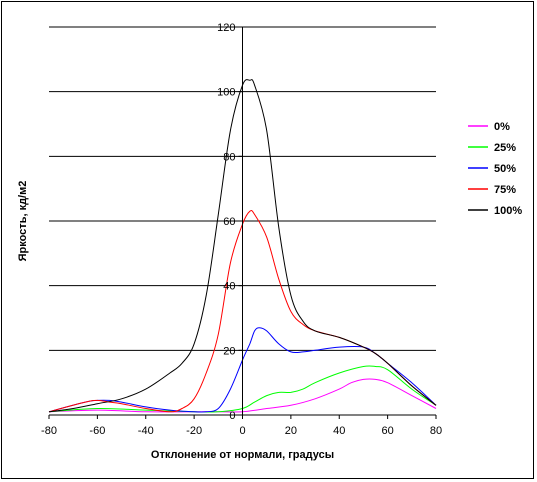 The width and height of the screenshot is (537, 482). I want to click on y-tick-label-6: 120, so click(226, 28).